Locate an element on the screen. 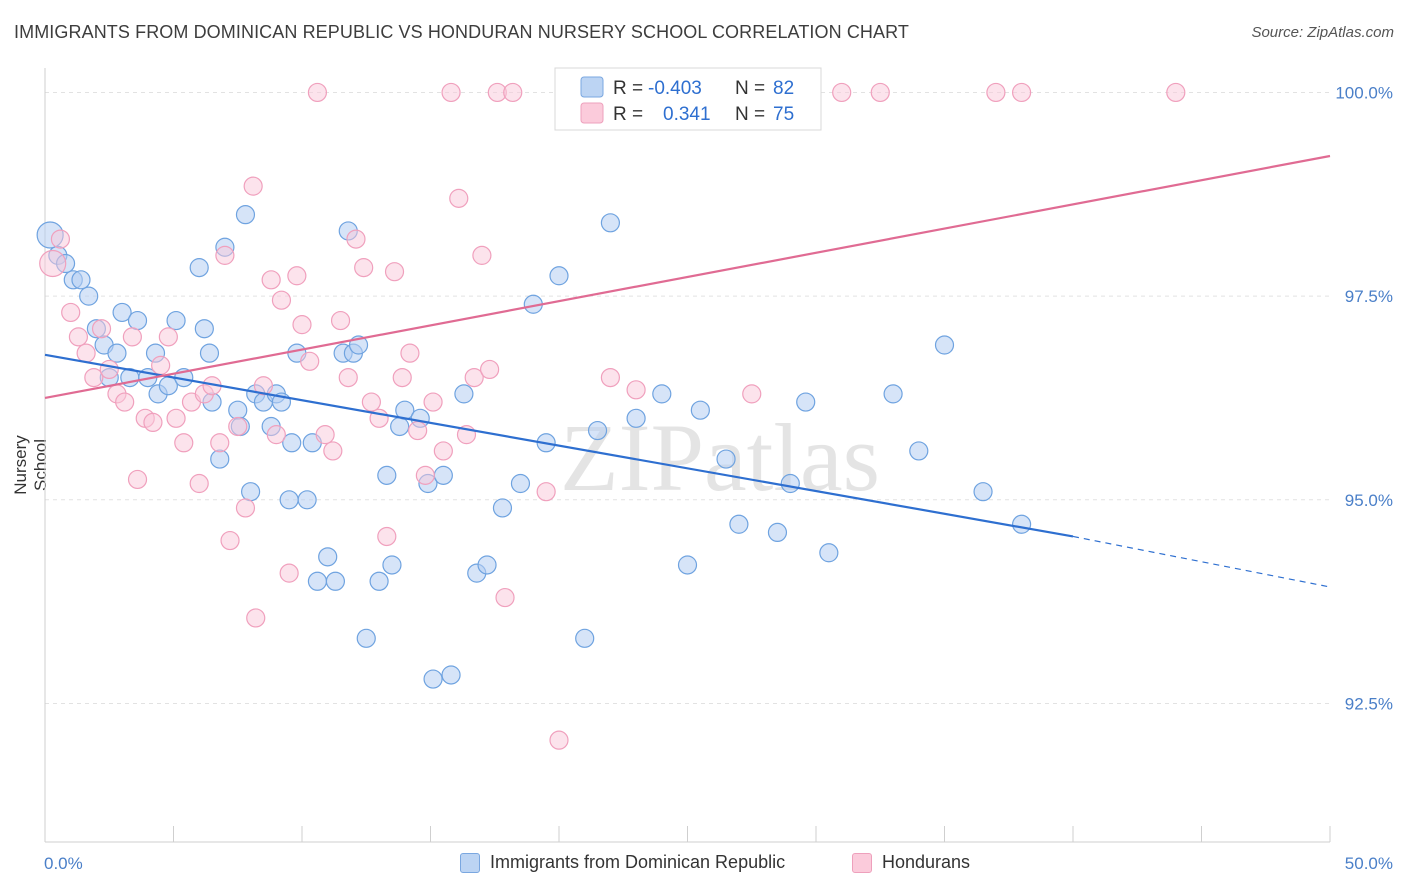  legend-swatch-blue is located at coordinates (592, 87).